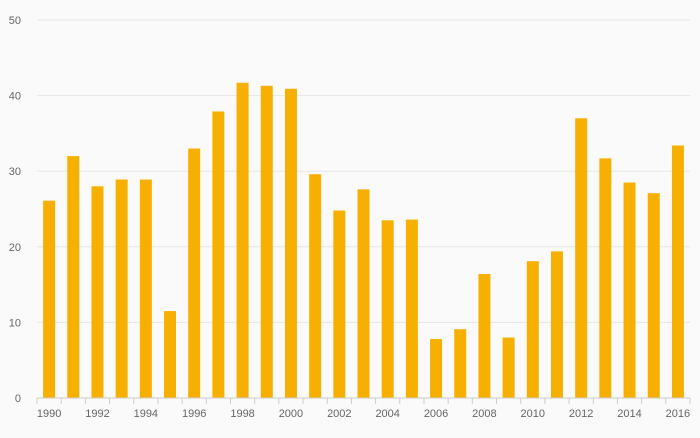  What do you see at coordinates (387, 414) in the screenshot?
I see `x-tick-label: 2004` at bounding box center [387, 414].